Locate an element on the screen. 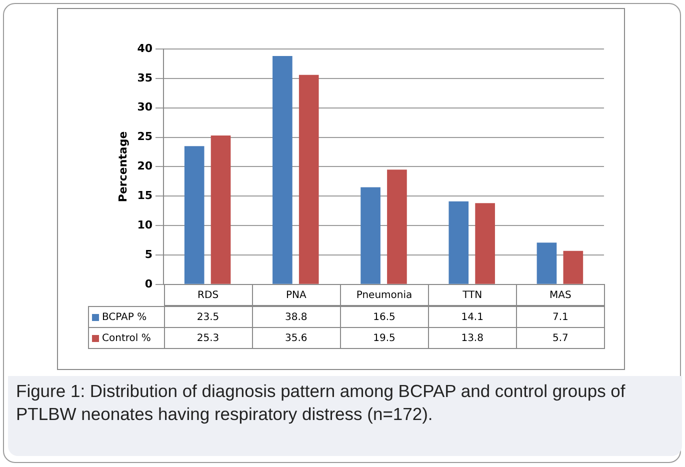 This screenshot has width=685, height=467. y-tick-label: 30 is located at coordinates (145, 107).